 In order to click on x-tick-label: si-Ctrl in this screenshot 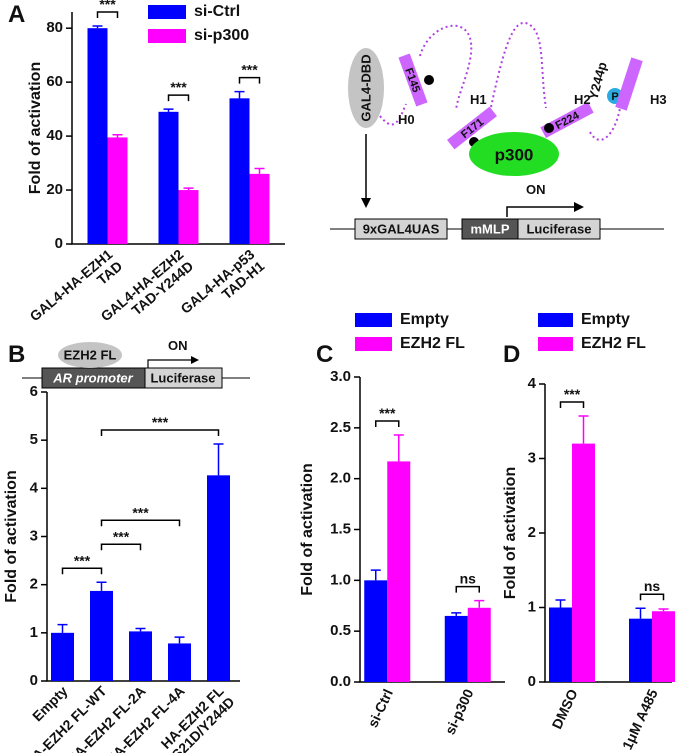, I will do `click(380, 708)`.